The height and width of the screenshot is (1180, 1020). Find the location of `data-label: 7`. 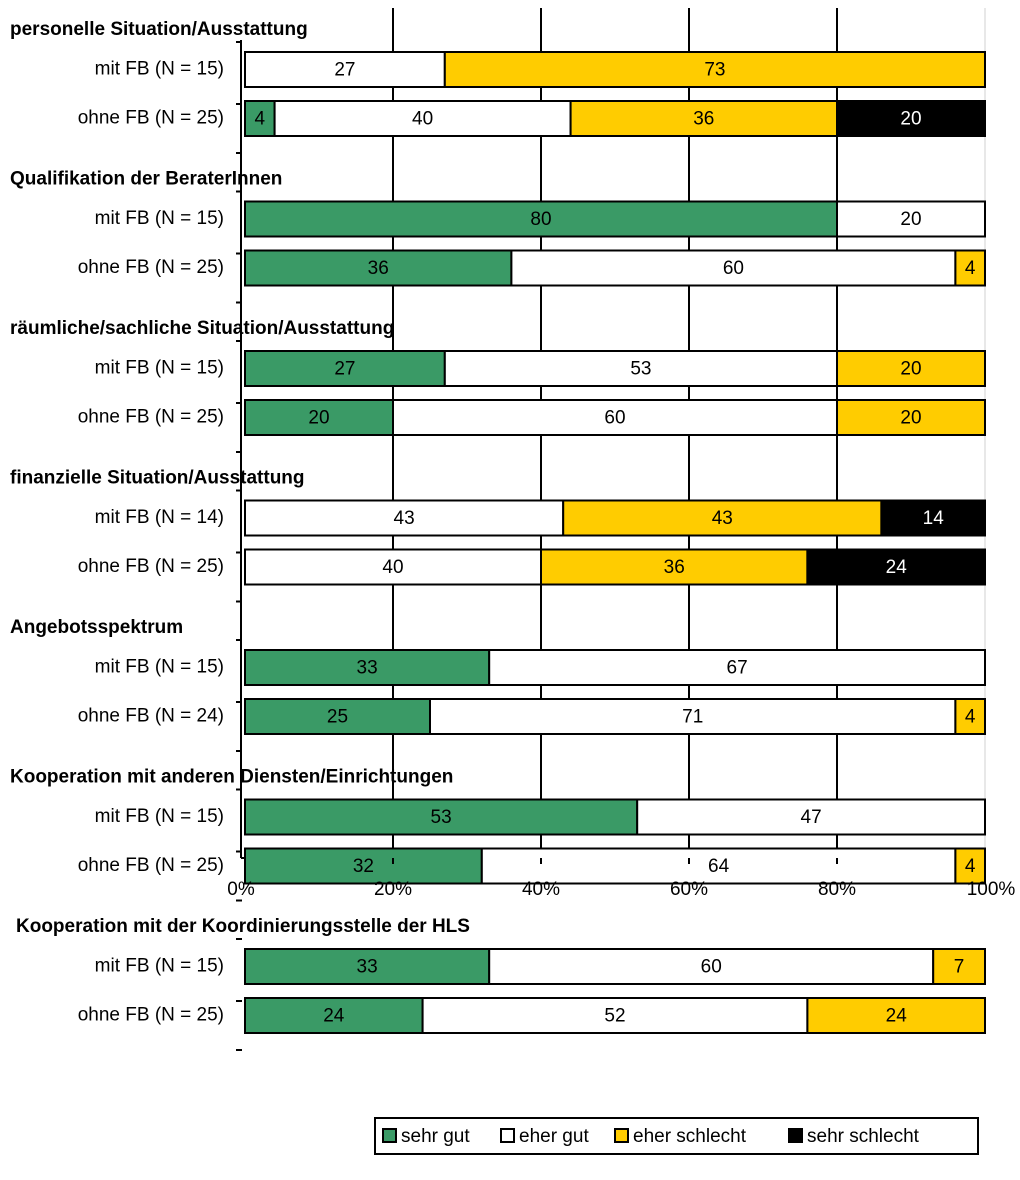

data-label: 7 is located at coordinates (959, 967).